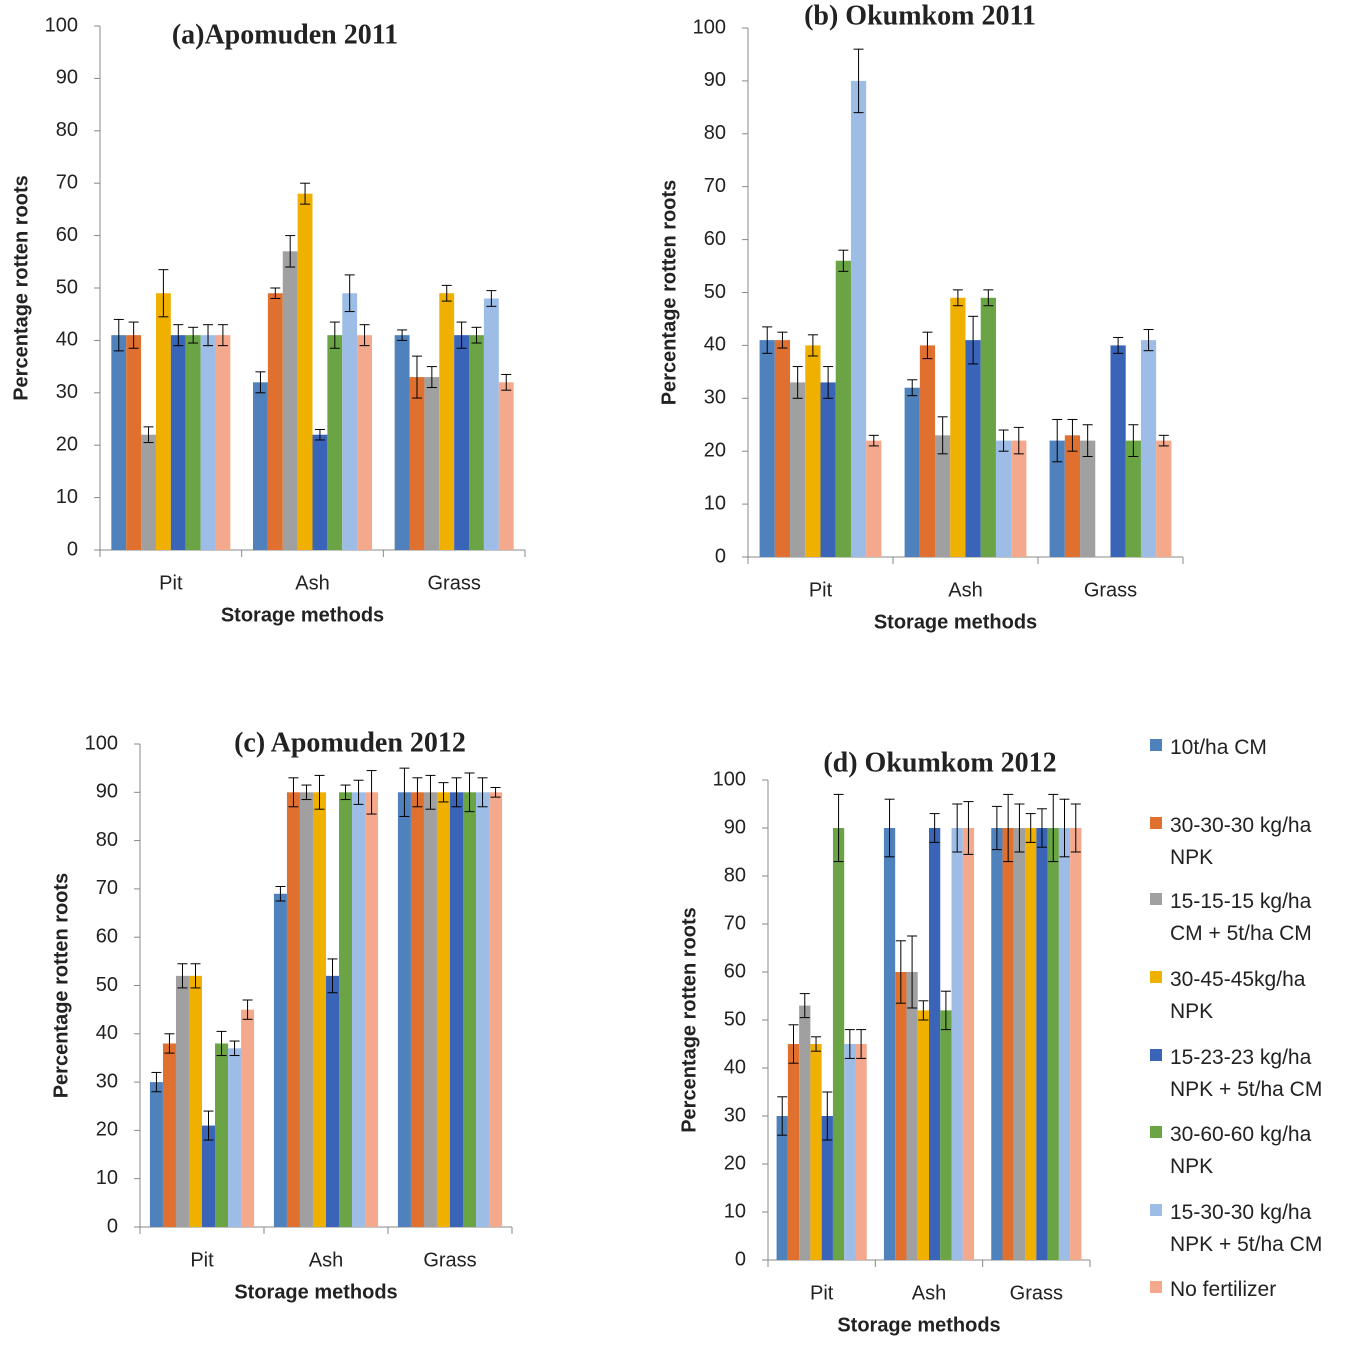 The width and height of the screenshot is (1348, 1350). Describe the element at coordinates (1249, 996) in the screenshot. I see `legend-entry: 30-45-45kg/ha NPK` at that location.